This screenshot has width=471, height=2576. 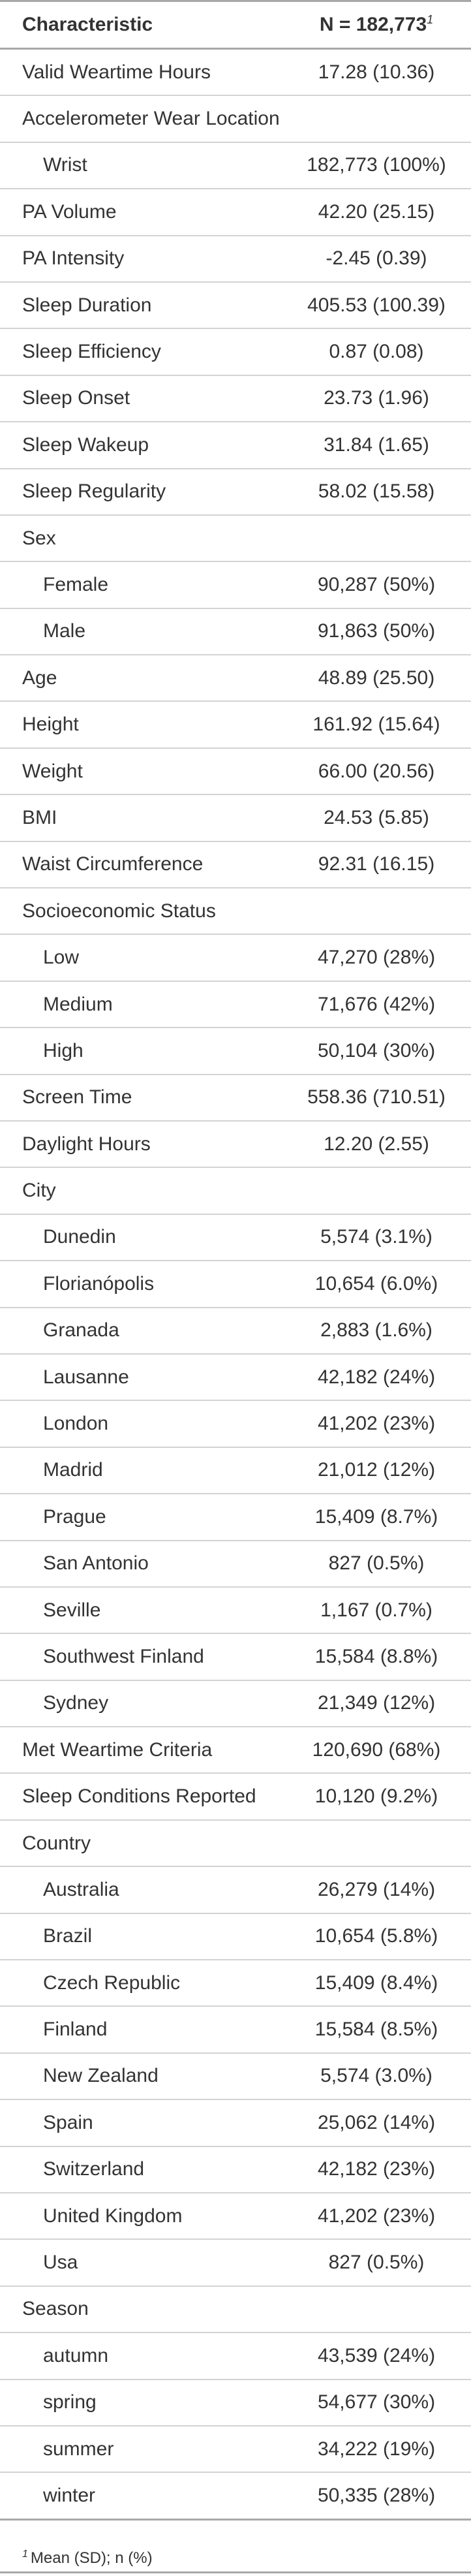 I want to click on table-row: Australia 26,279 (14%), so click(x=235, y=1890).